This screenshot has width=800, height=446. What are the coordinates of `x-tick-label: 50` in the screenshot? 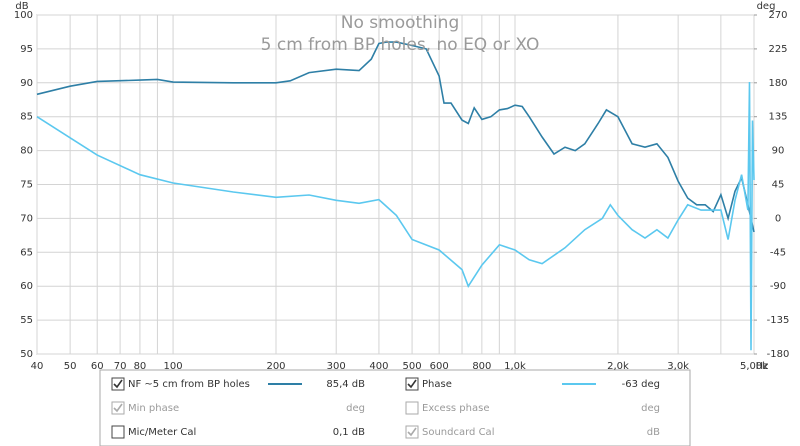 It's located at (70, 366).